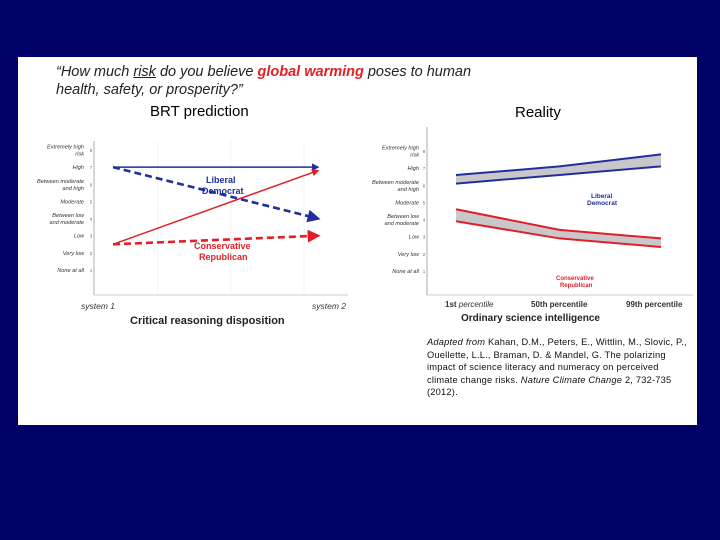 This screenshot has height=540, width=720. Describe the element at coordinates (530, 318) in the screenshot. I see `right-x-axis-title: Ordinary science intelligence` at that location.